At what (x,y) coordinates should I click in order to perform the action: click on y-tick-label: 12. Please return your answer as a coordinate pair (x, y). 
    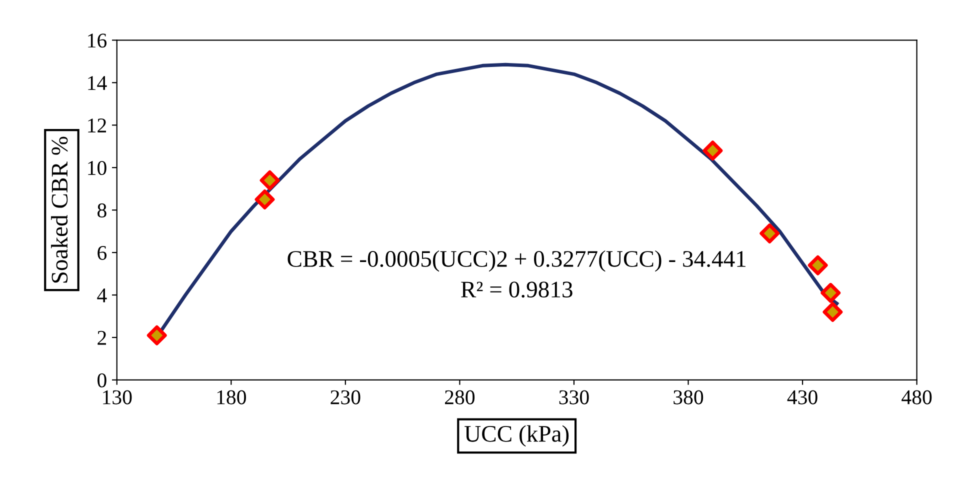
    Looking at the image, I should click on (97, 125).